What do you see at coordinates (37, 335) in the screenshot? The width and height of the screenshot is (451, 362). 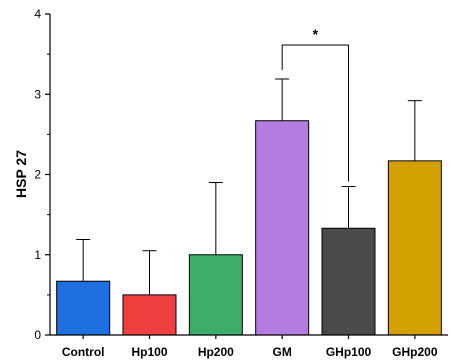 I see `y-tick-label: 0` at bounding box center [37, 335].